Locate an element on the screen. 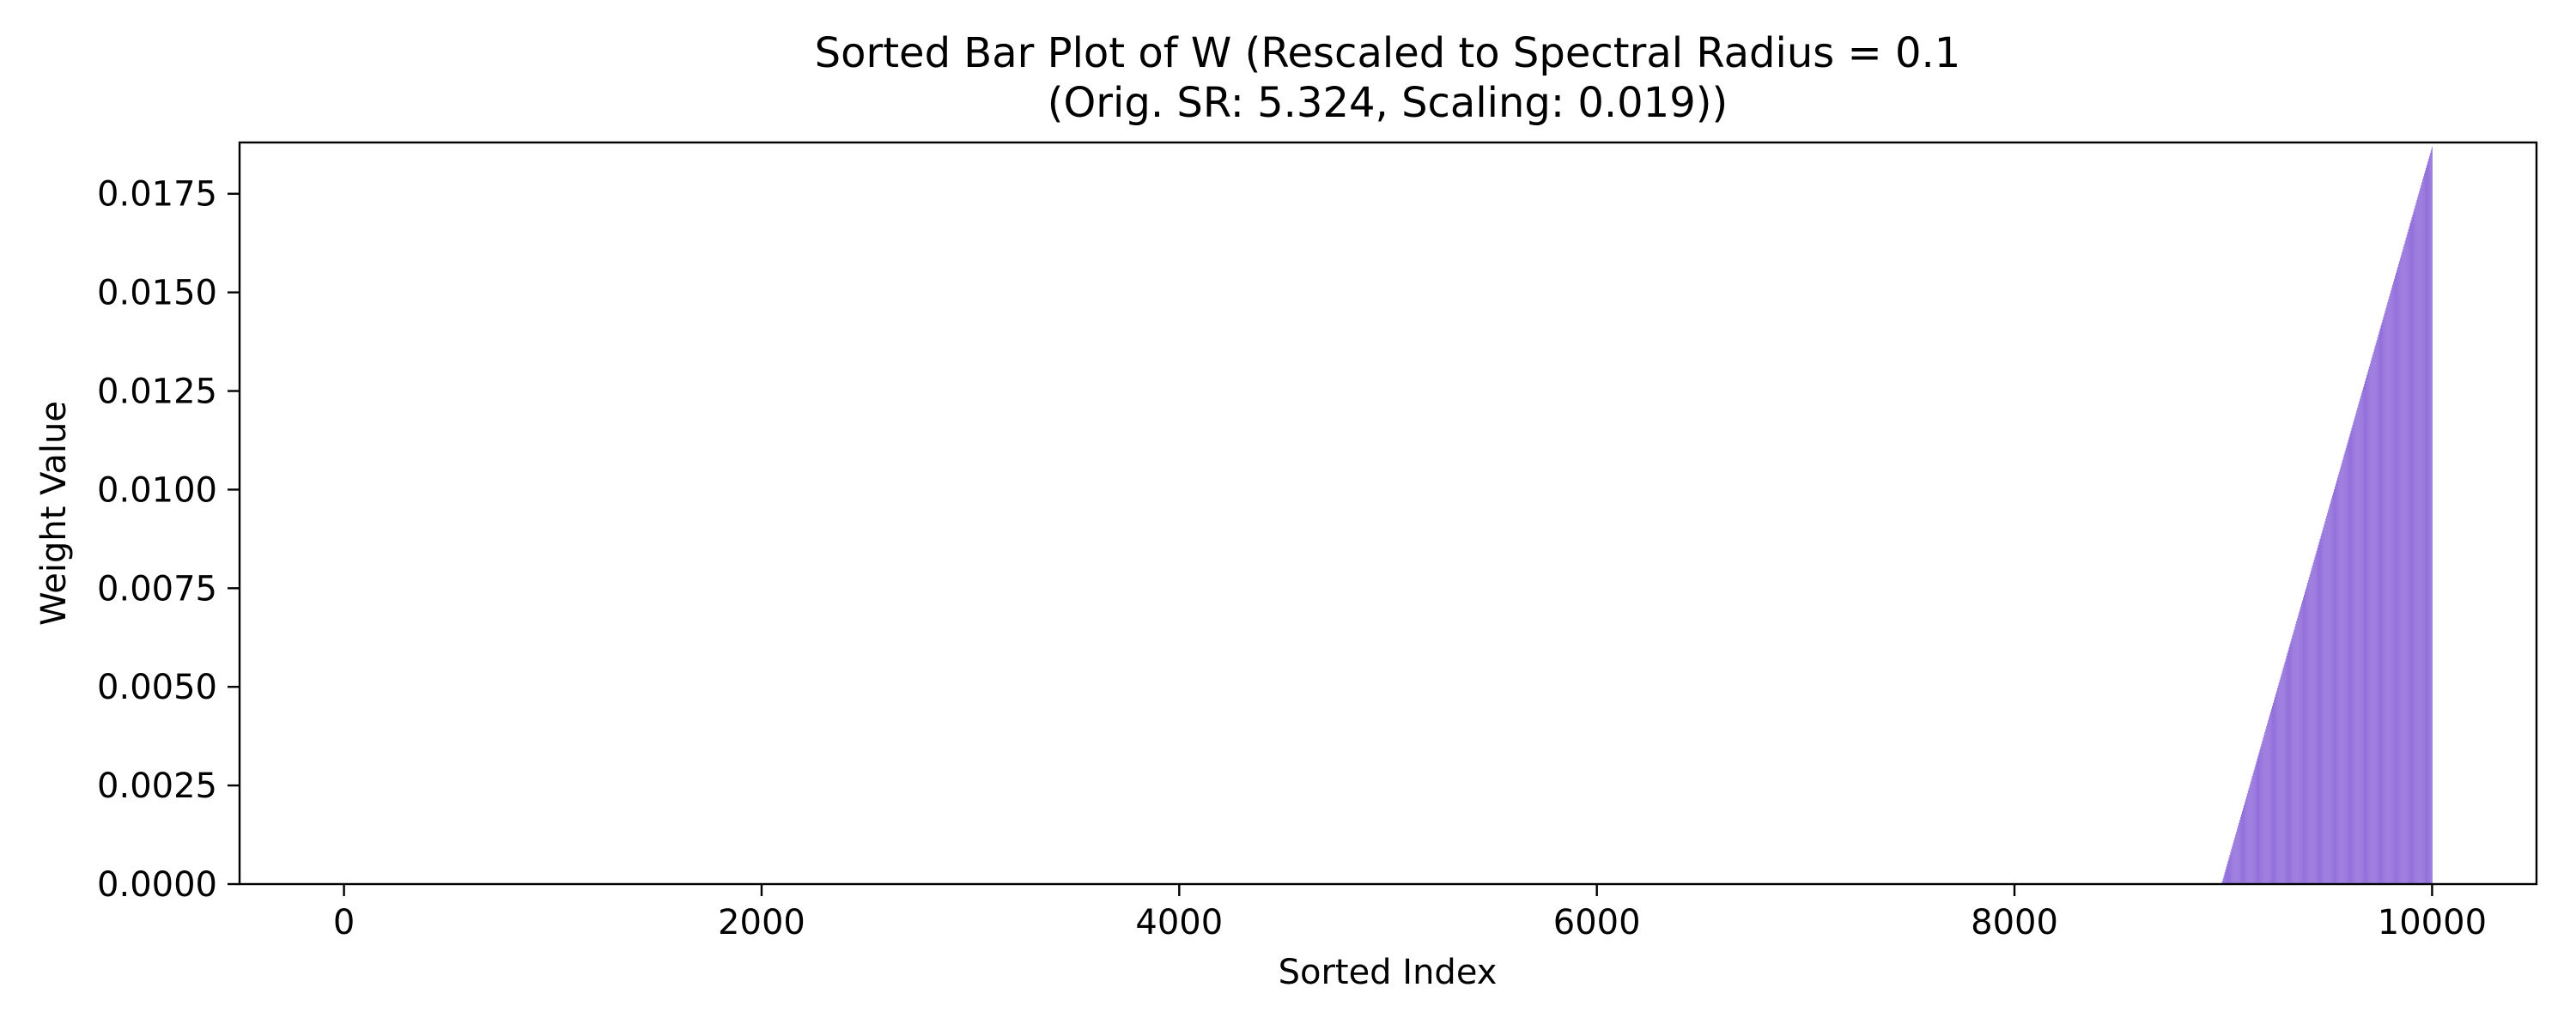  x-tick-label: 4000 is located at coordinates (1179, 922).